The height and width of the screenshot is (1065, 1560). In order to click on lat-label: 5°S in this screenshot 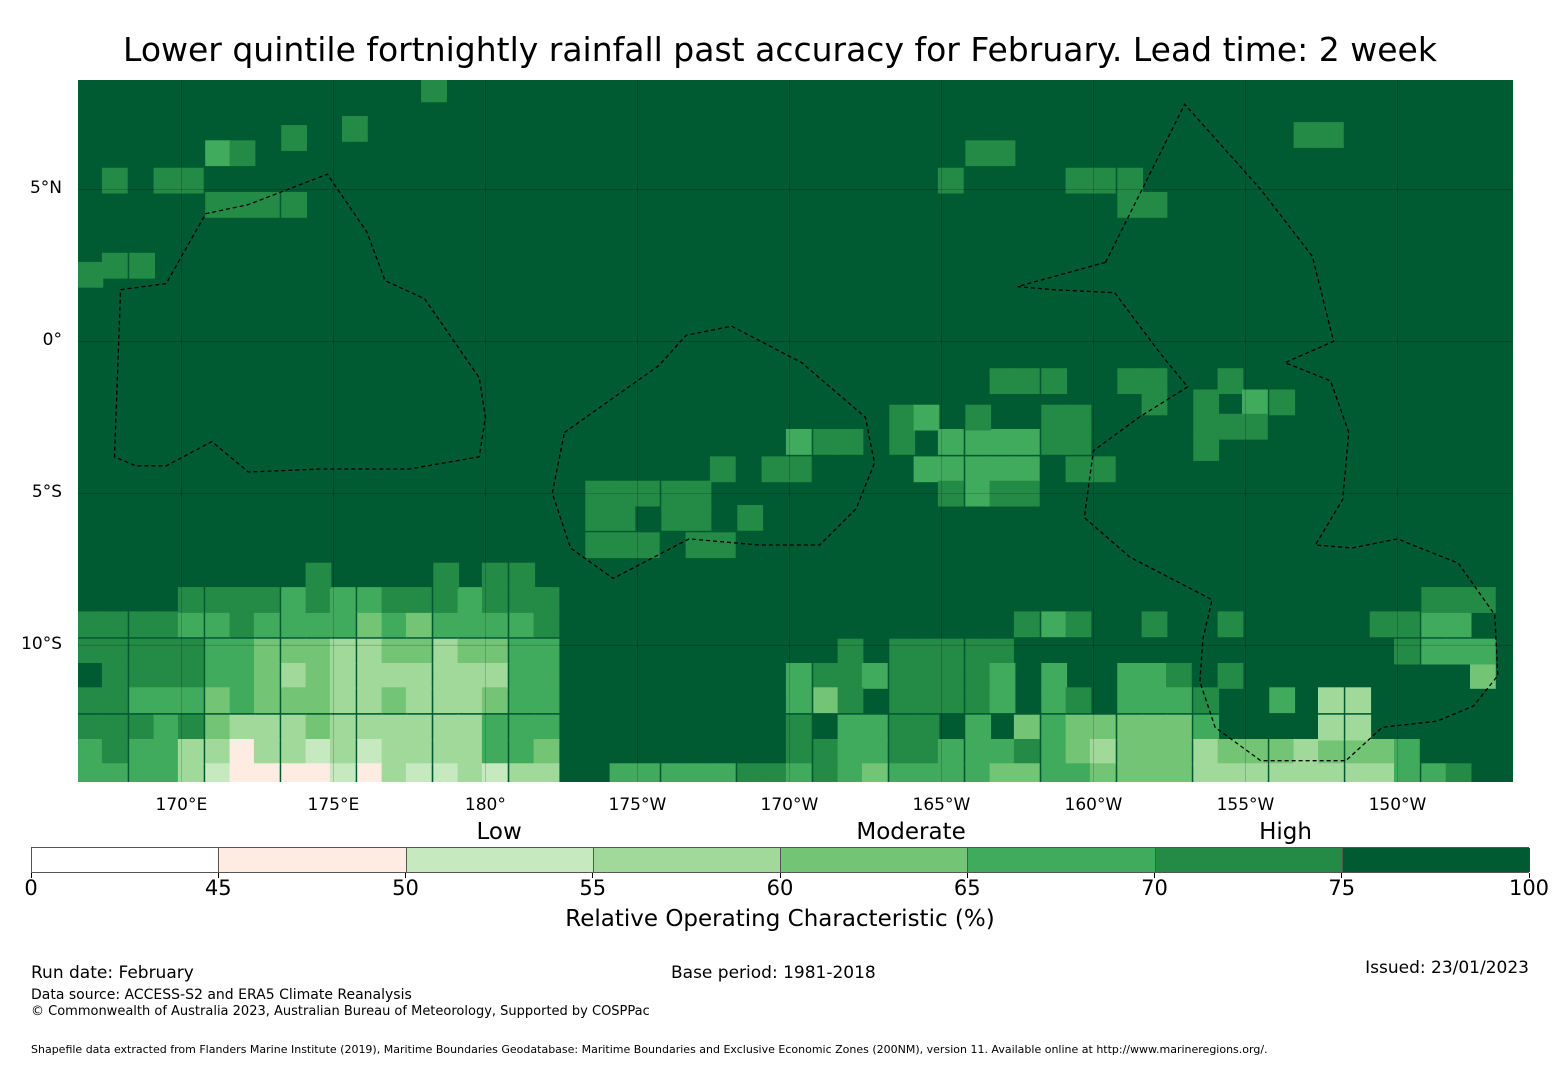, I will do `click(46, 492)`.